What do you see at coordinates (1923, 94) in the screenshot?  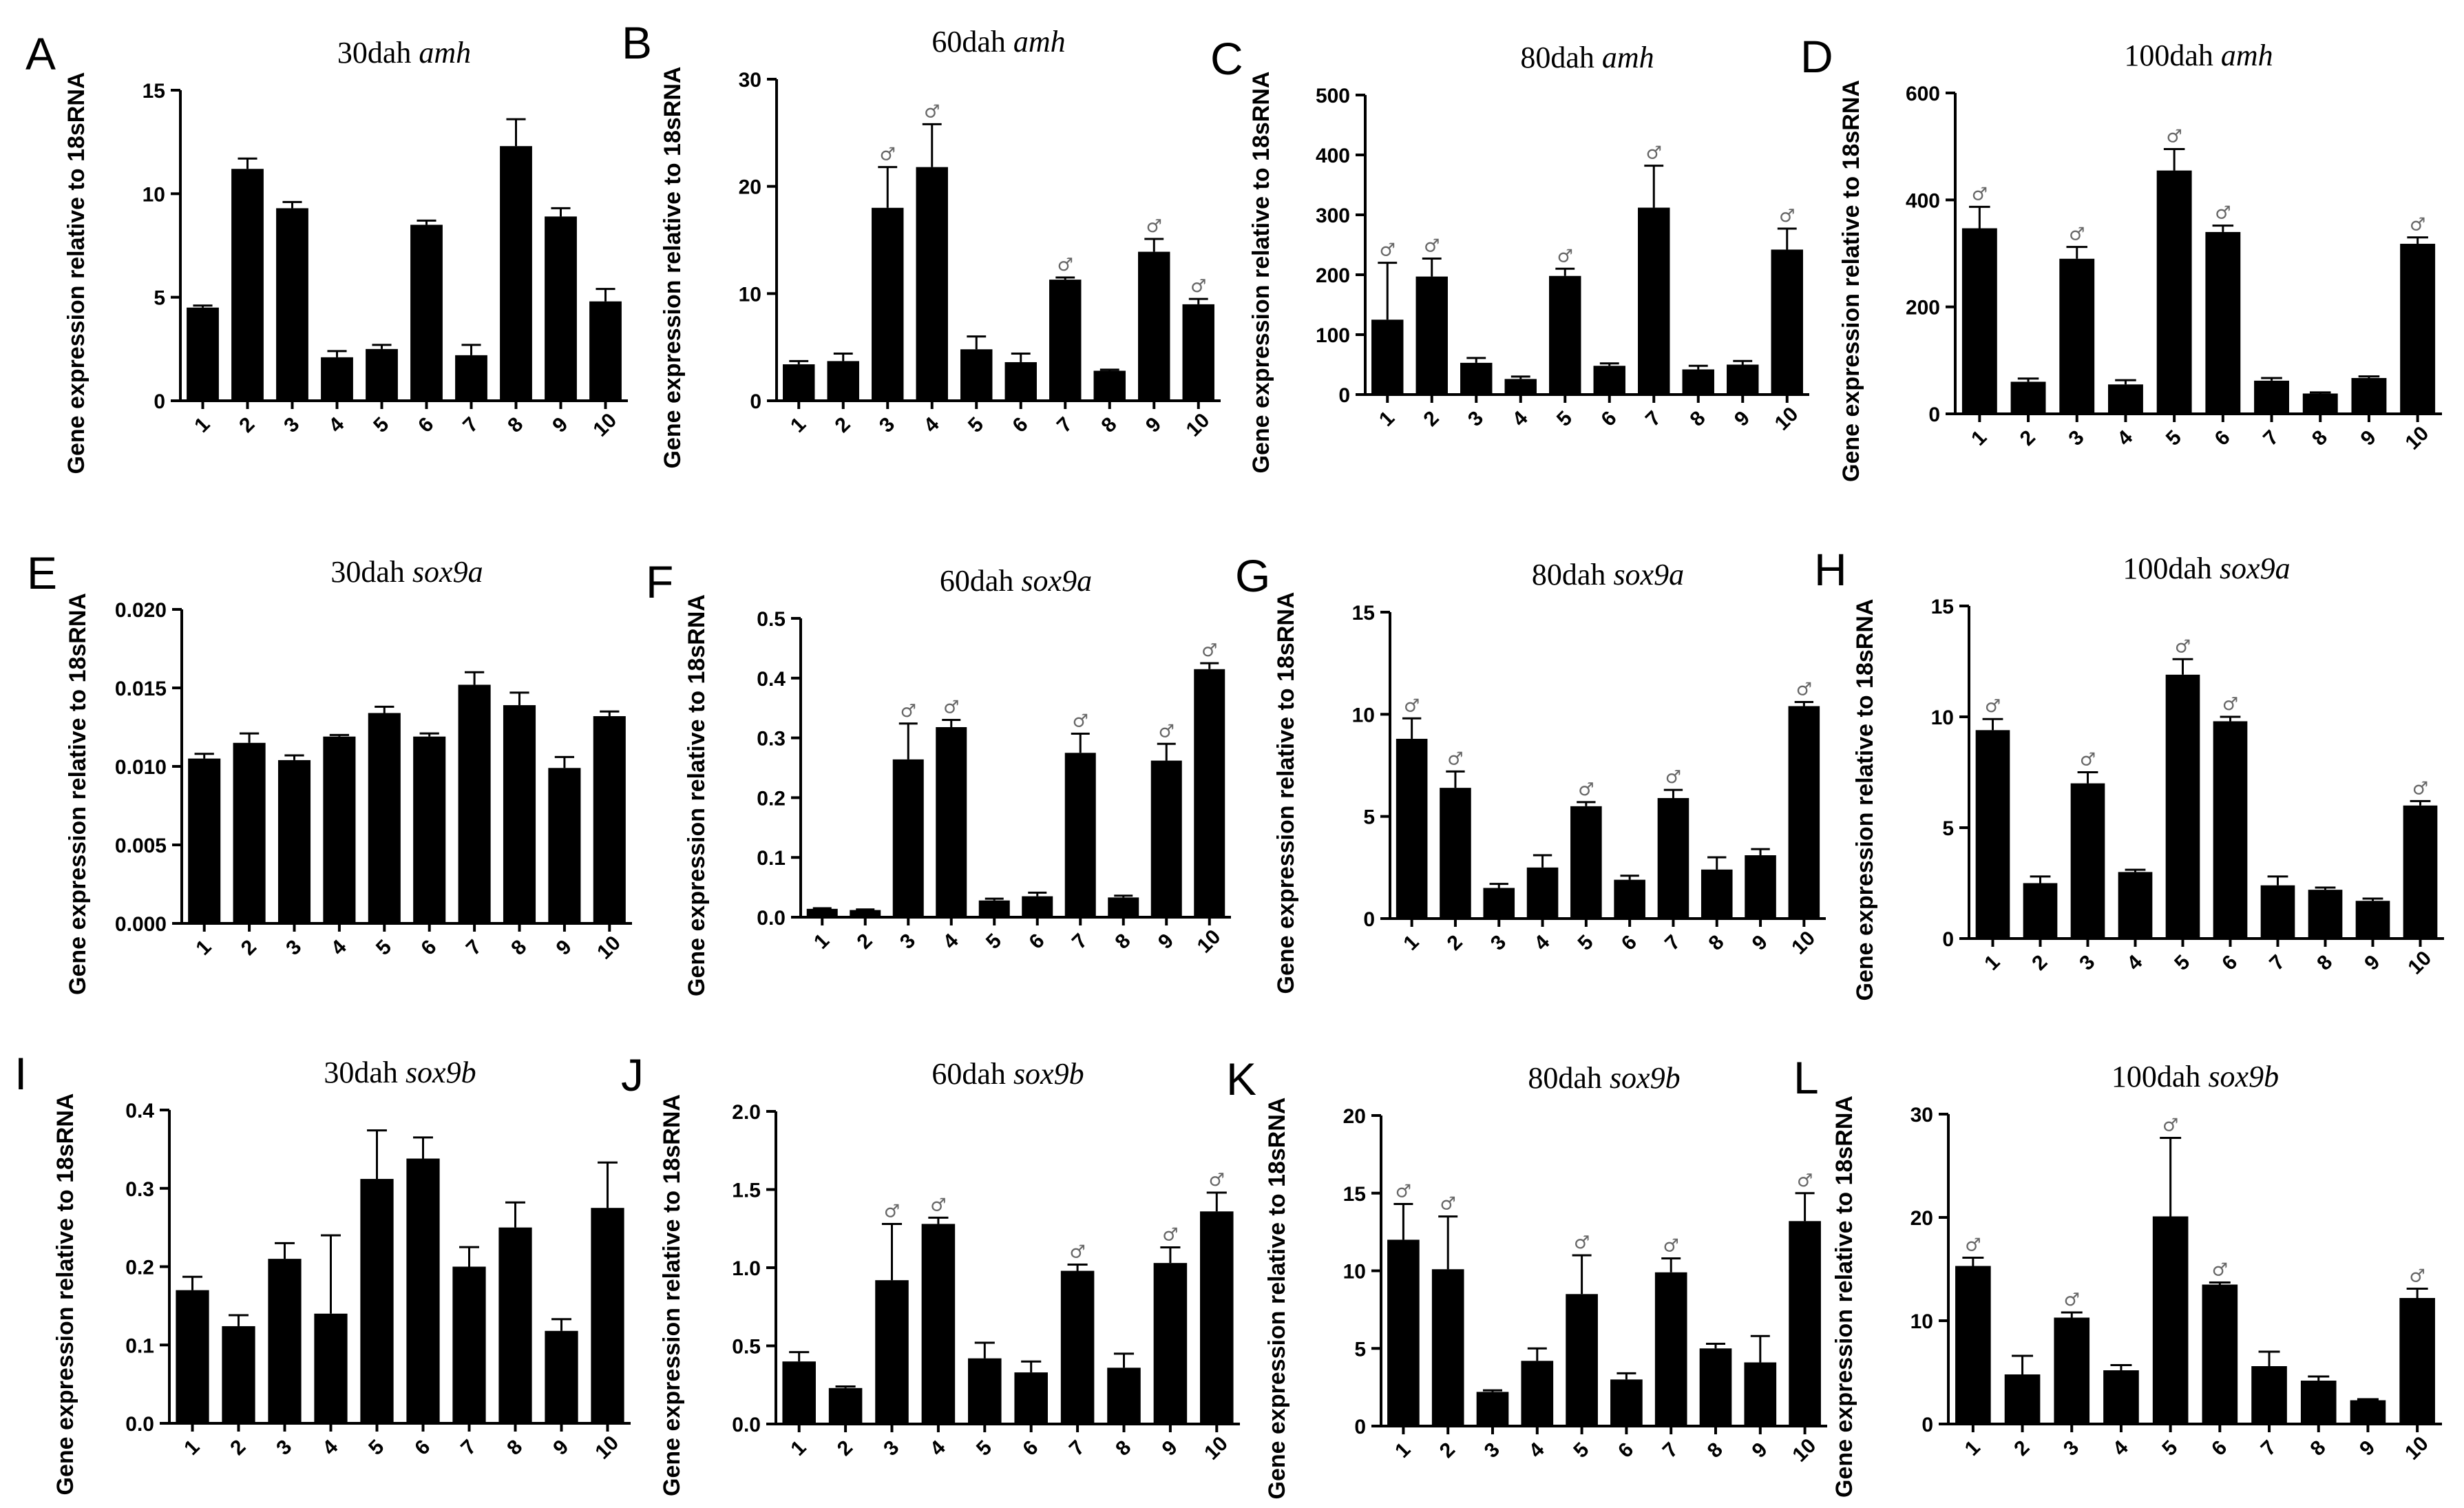 I see `y-tick-label: 600` at bounding box center [1923, 94].